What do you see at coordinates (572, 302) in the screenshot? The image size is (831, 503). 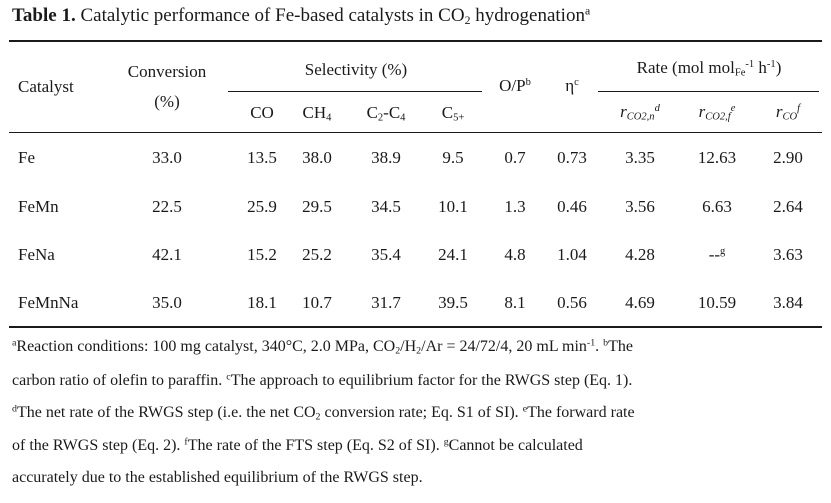 I see `cell-eta: 0.56` at bounding box center [572, 302].